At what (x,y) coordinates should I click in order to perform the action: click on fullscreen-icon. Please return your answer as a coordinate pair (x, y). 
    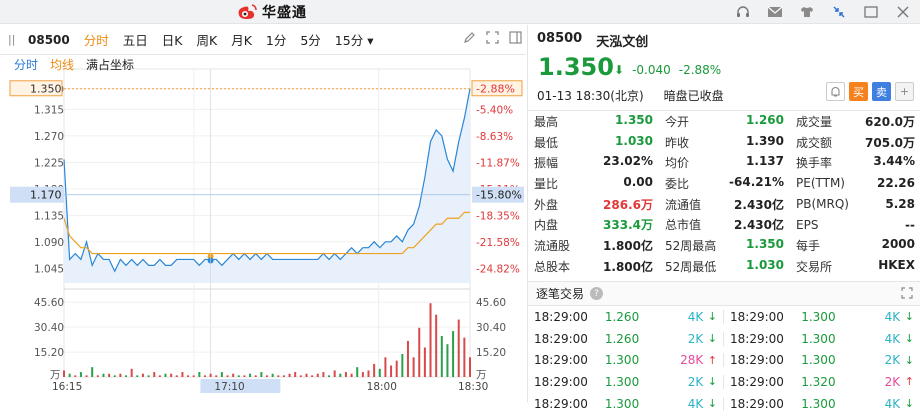
    Looking at the image, I should click on (492, 39).